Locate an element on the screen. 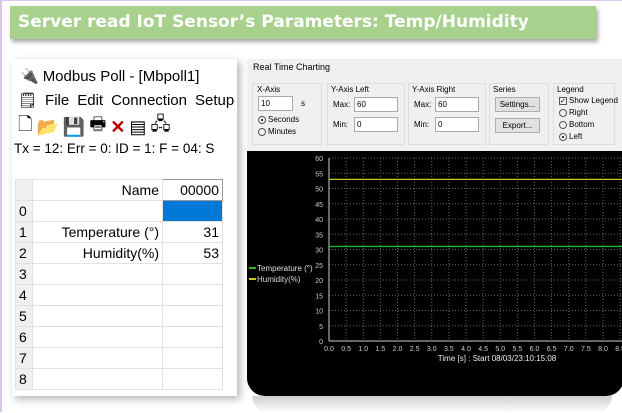 This screenshot has width=622, height=413. table-row: 2 Humidity(%) 53 is located at coordinates (119, 253).